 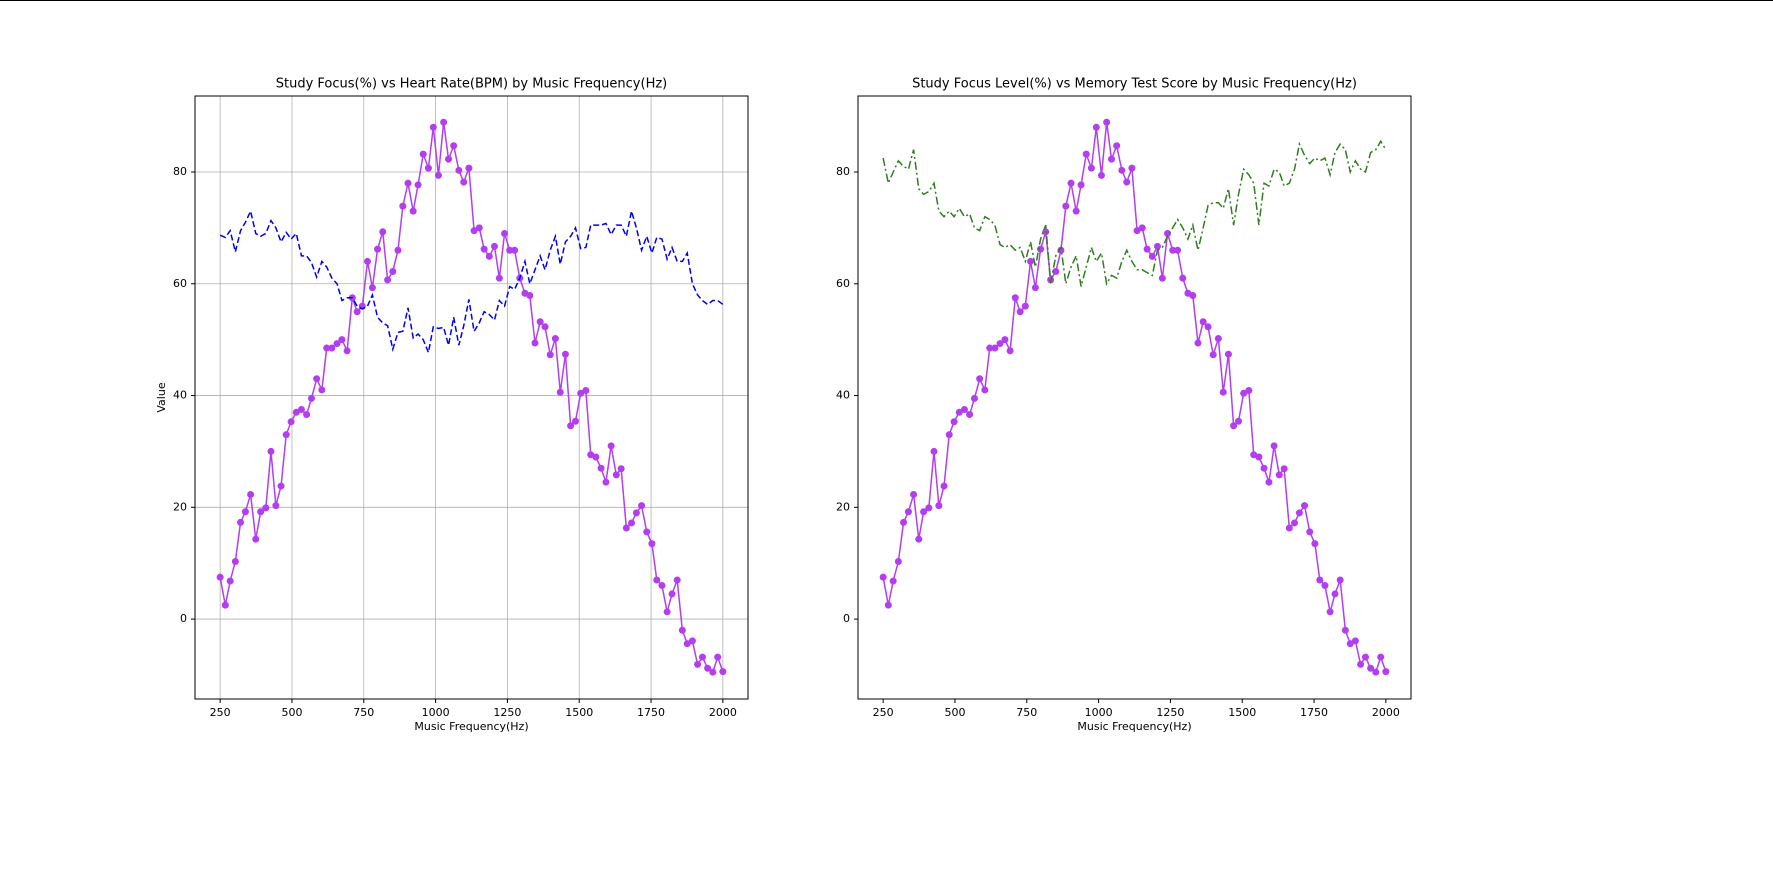 What do you see at coordinates (843, 283) in the screenshot?
I see `y-tick-label: 60` at bounding box center [843, 283].